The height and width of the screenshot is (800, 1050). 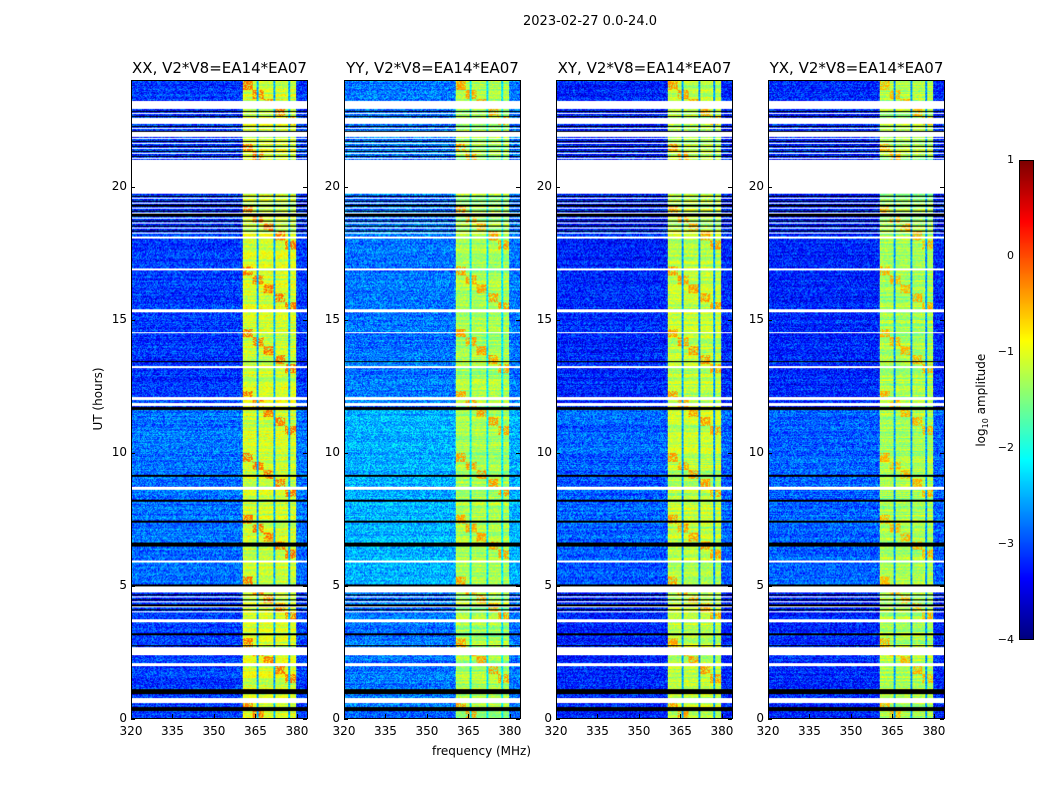 What do you see at coordinates (98, 399) in the screenshot?
I see `y-axis-label: UT (hours)` at bounding box center [98, 399].